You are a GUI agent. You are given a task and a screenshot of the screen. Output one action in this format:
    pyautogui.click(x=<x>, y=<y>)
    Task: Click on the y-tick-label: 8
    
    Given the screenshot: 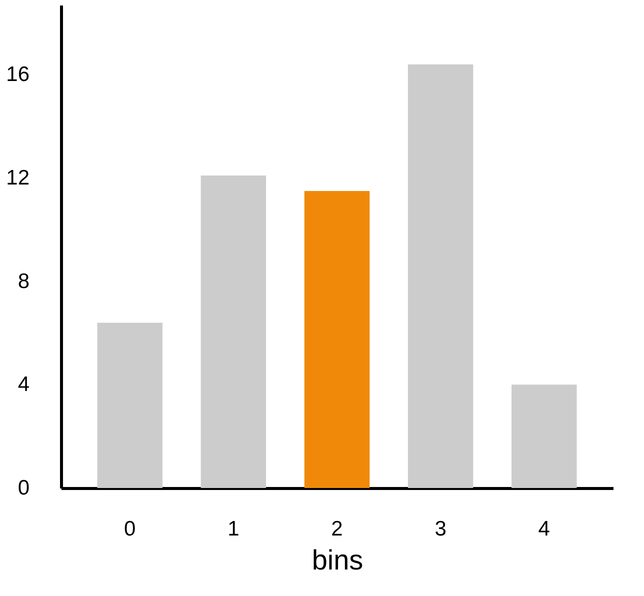 What is the action you would take?
    pyautogui.click(x=24, y=281)
    